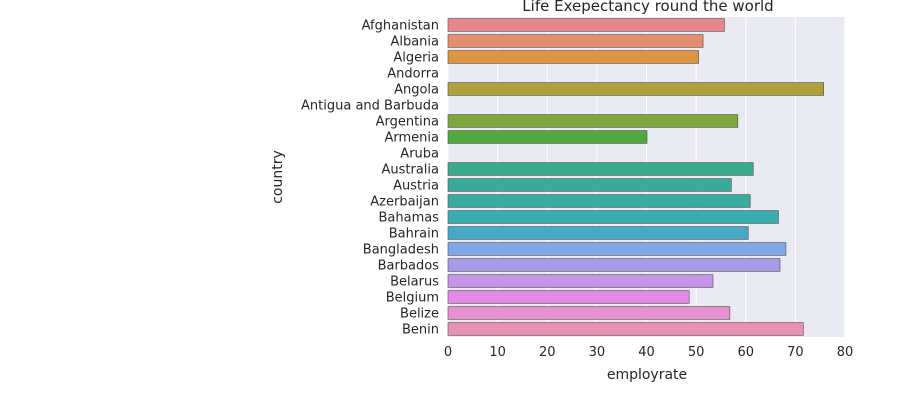  Describe the element at coordinates (416, 186) in the screenshot. I see `category-label: Austria` at that location.